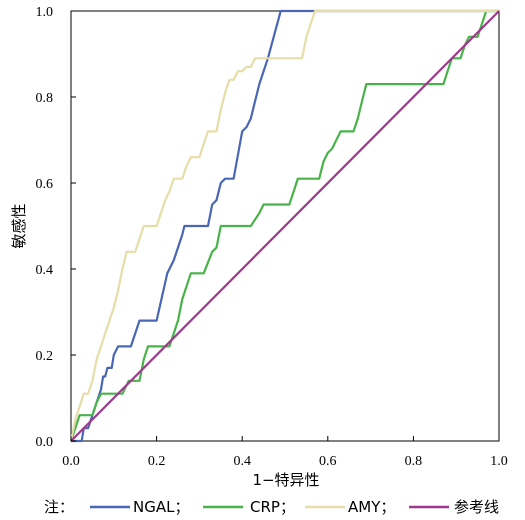 The width and height of the screenshot is (525, 520). I want to click on y-tick-label: 1.0, so click(45, 12).